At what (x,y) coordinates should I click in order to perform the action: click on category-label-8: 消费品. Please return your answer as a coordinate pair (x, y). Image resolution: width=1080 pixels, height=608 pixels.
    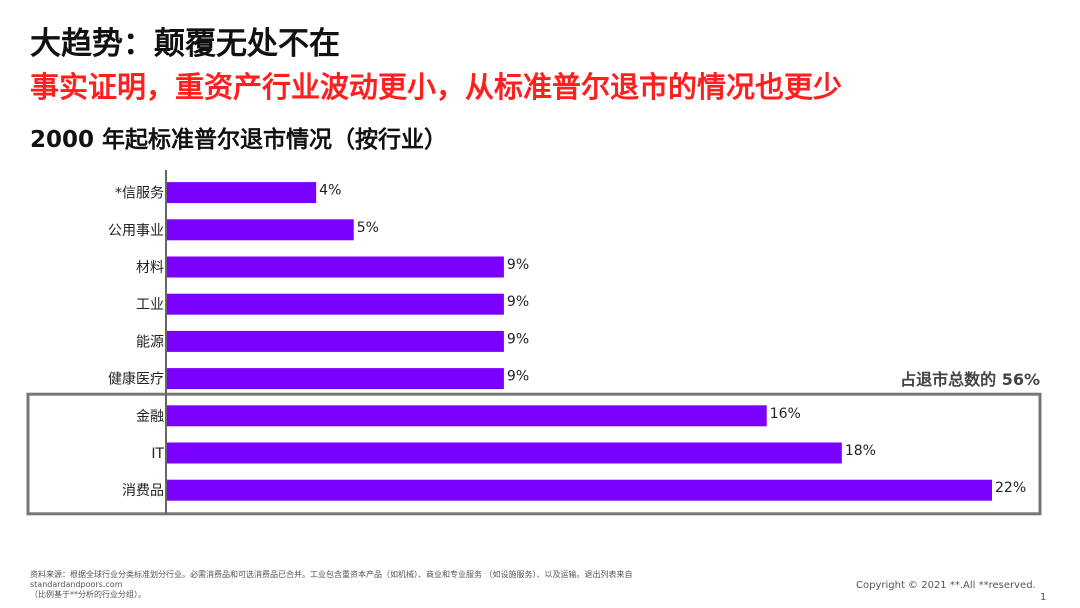
    Looking at the image, I should click on (143, 491).